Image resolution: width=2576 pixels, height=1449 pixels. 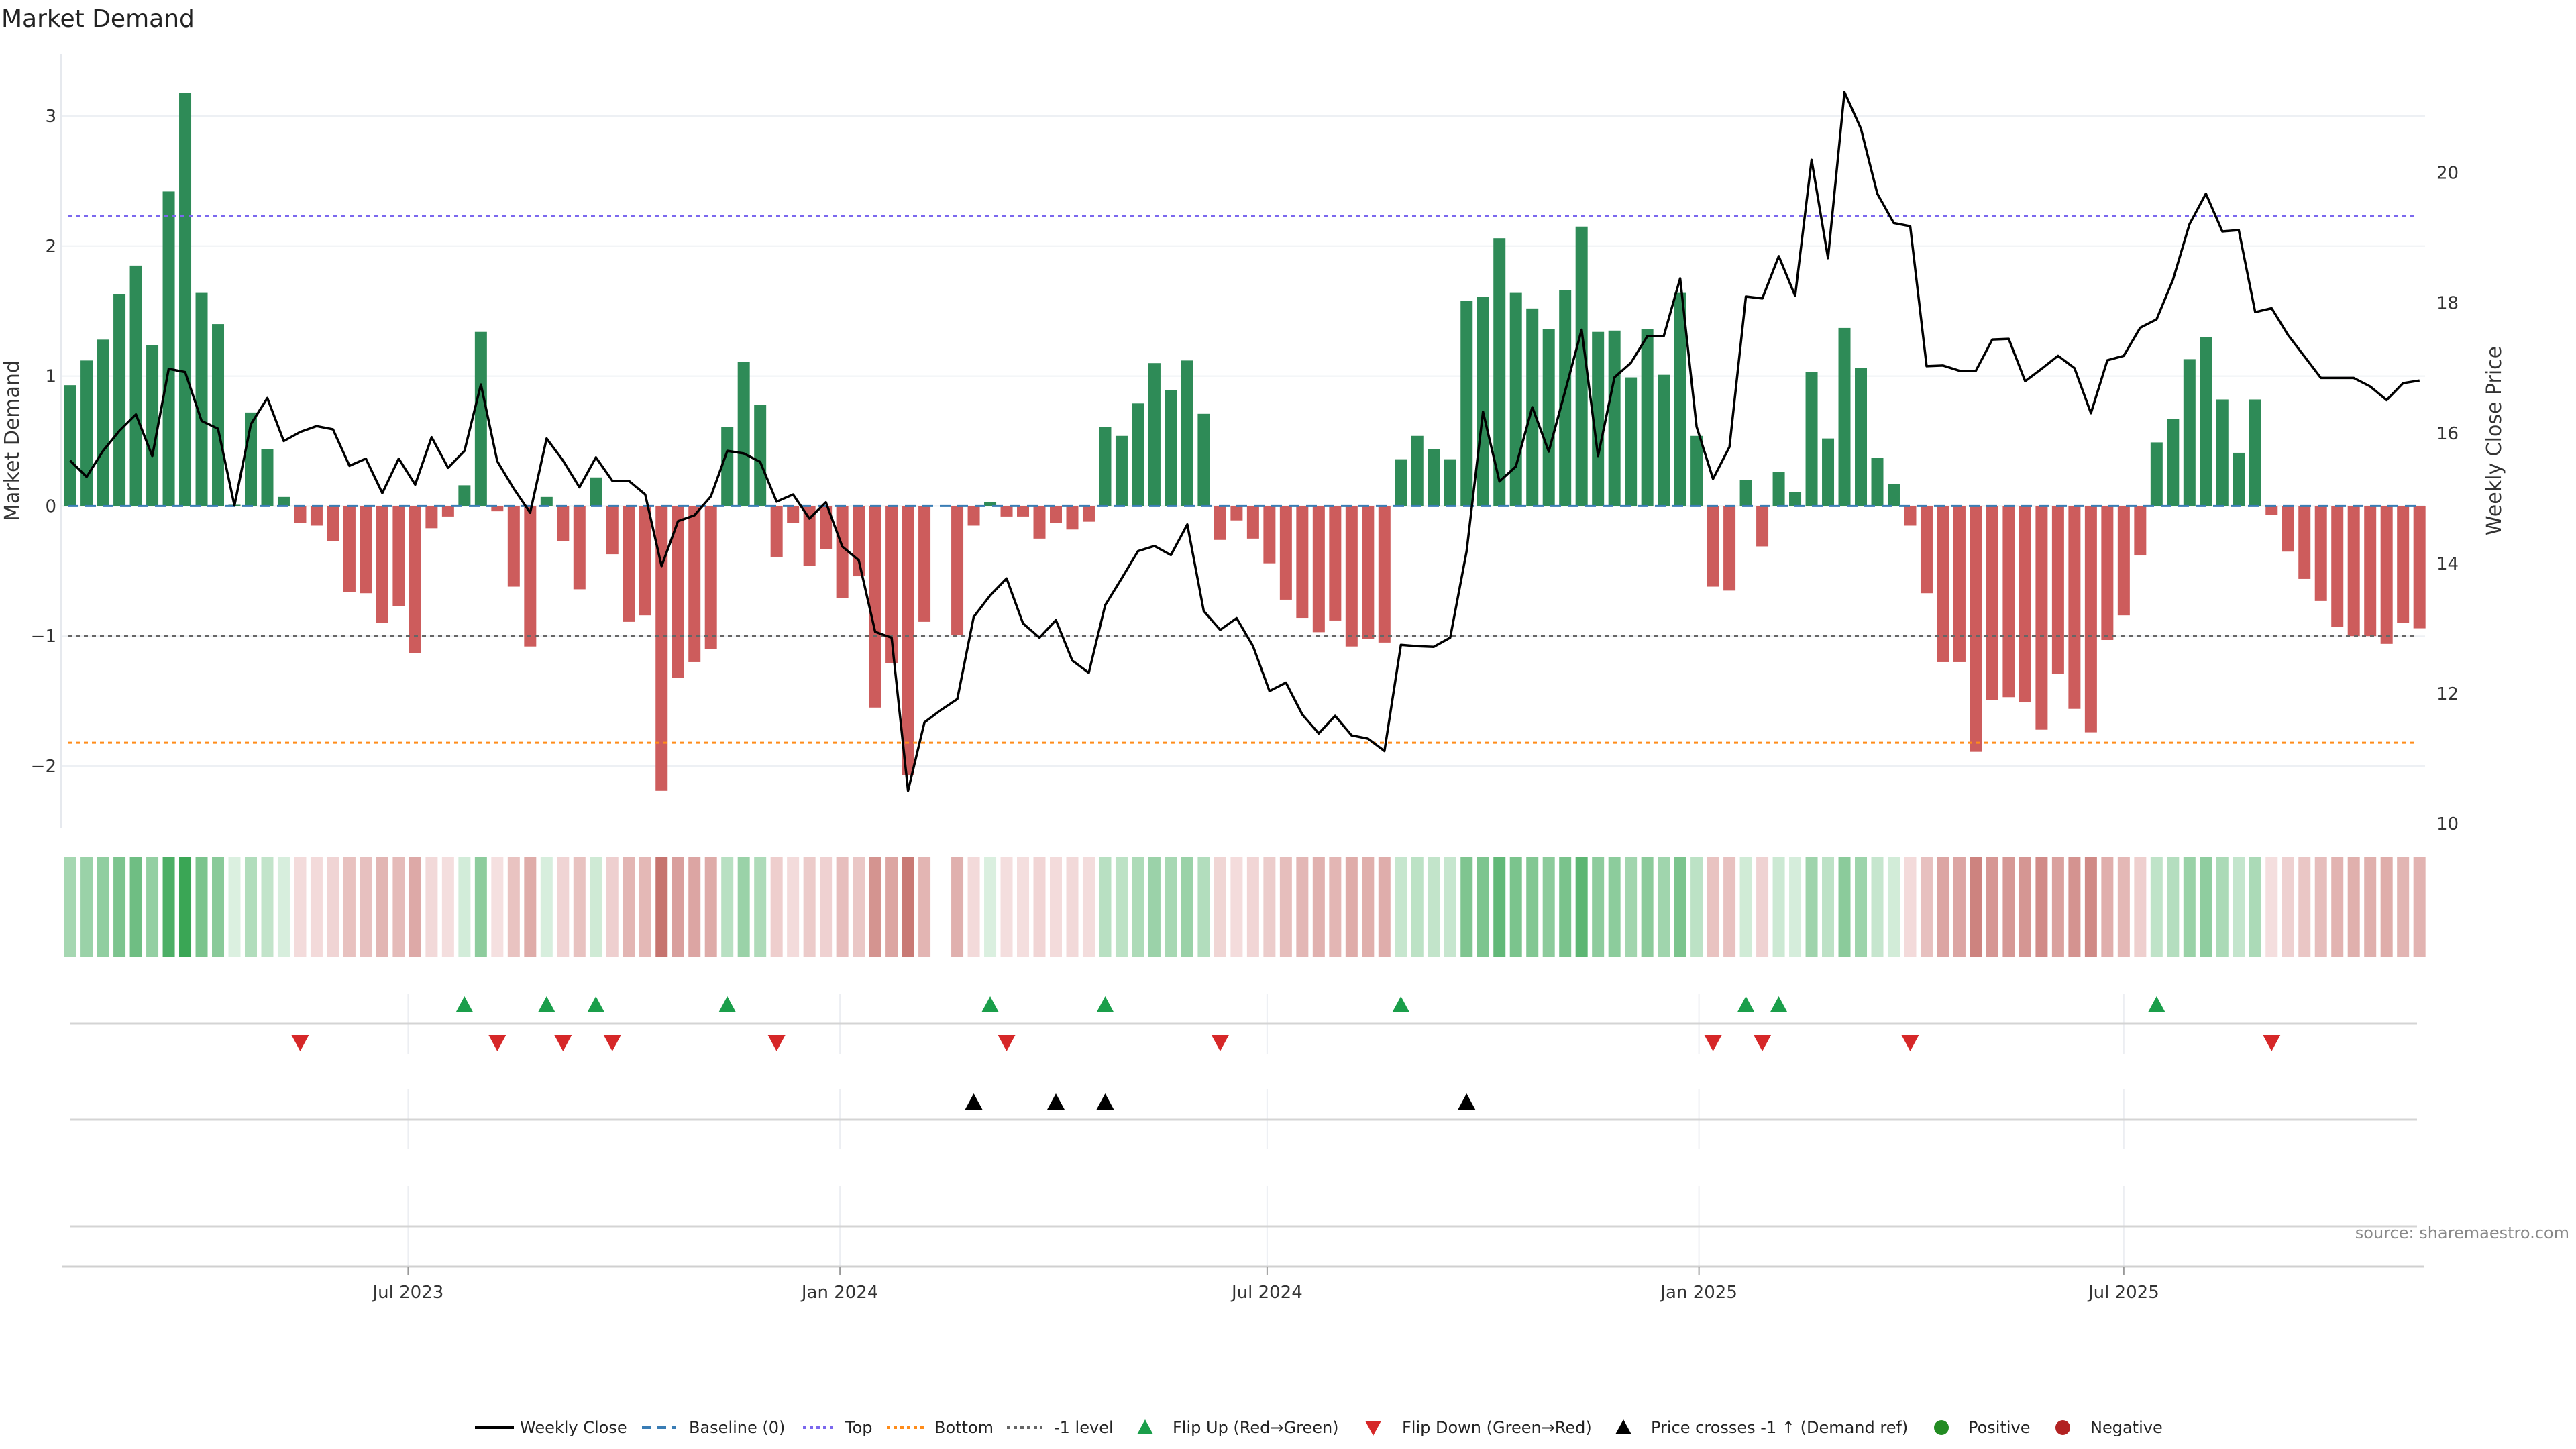 I want to click on chart-title: Market Demand, so click(x=98, y=19).